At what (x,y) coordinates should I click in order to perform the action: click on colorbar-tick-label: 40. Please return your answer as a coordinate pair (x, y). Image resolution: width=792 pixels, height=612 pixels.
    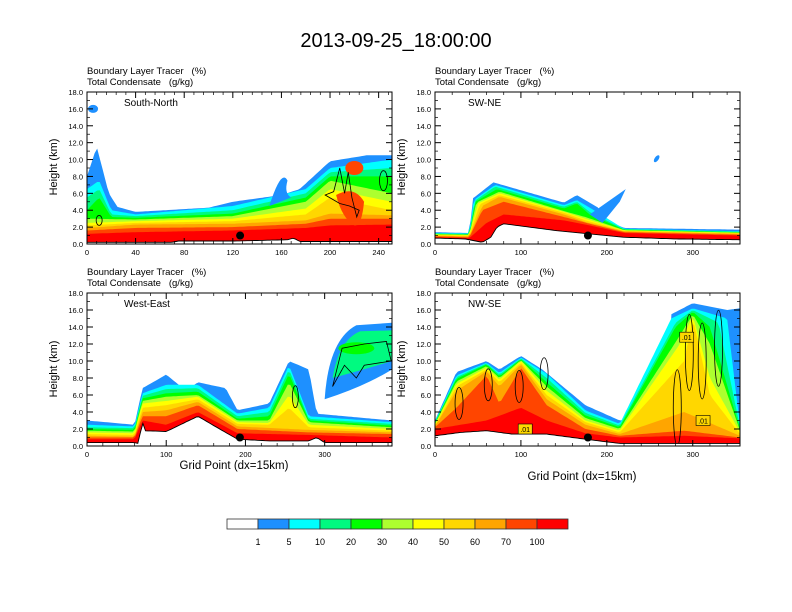
    Looking at the image, I should click on (413, 542).